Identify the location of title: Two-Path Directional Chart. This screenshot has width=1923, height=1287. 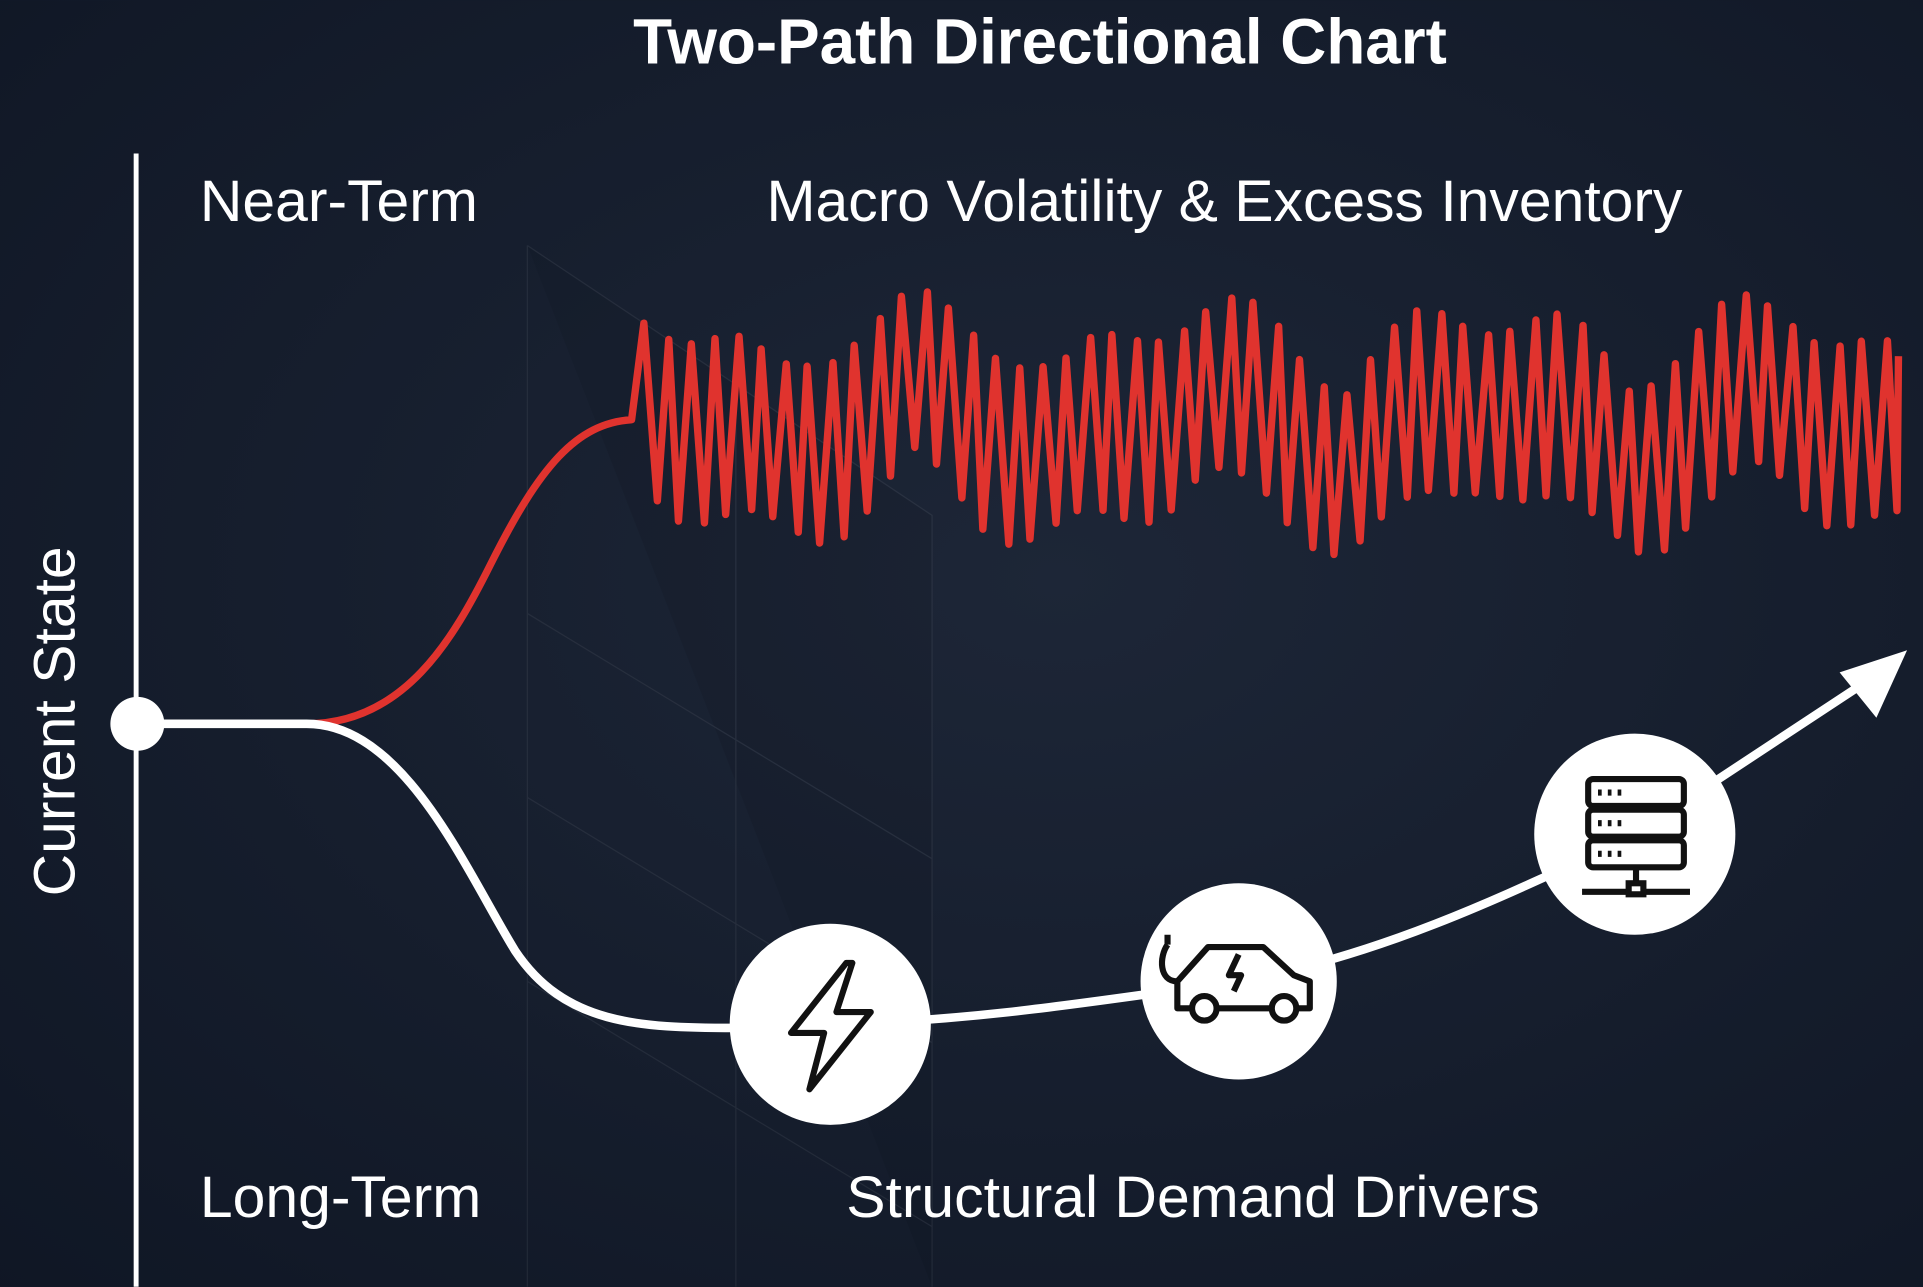
(1040, 42).